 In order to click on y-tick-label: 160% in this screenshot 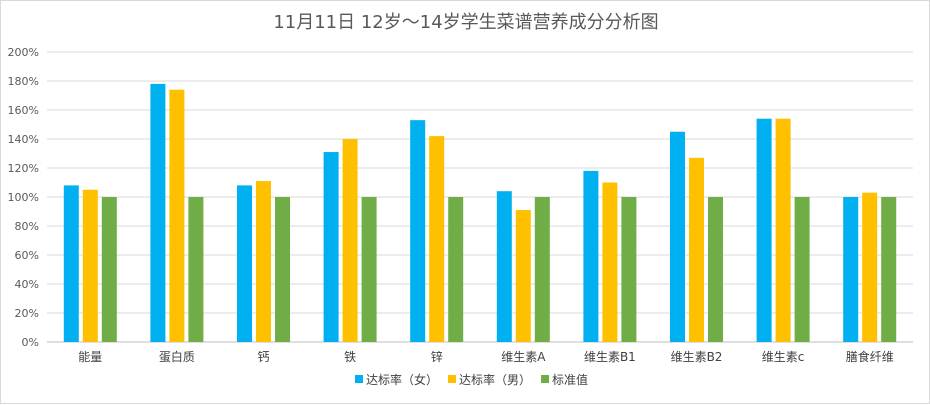, I will do `click(23, 110)`.